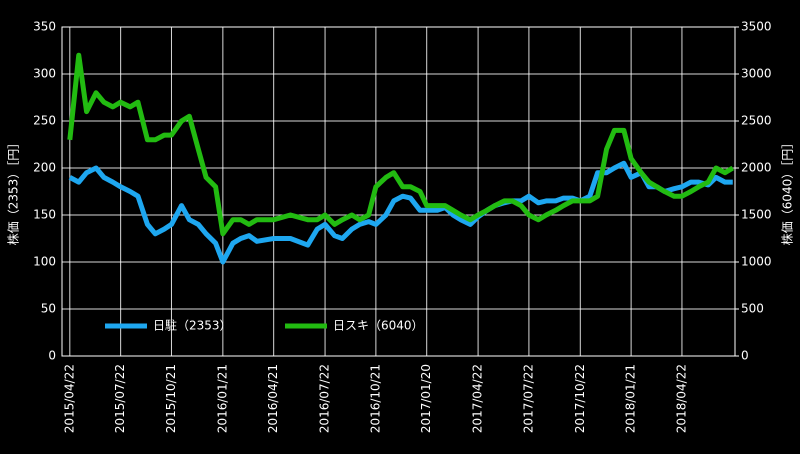 The image size is (800, 454). Describe the element at coordinates (631, 398) in the screenshot. I see `x-tick-label: 2018/01/21` at that location.